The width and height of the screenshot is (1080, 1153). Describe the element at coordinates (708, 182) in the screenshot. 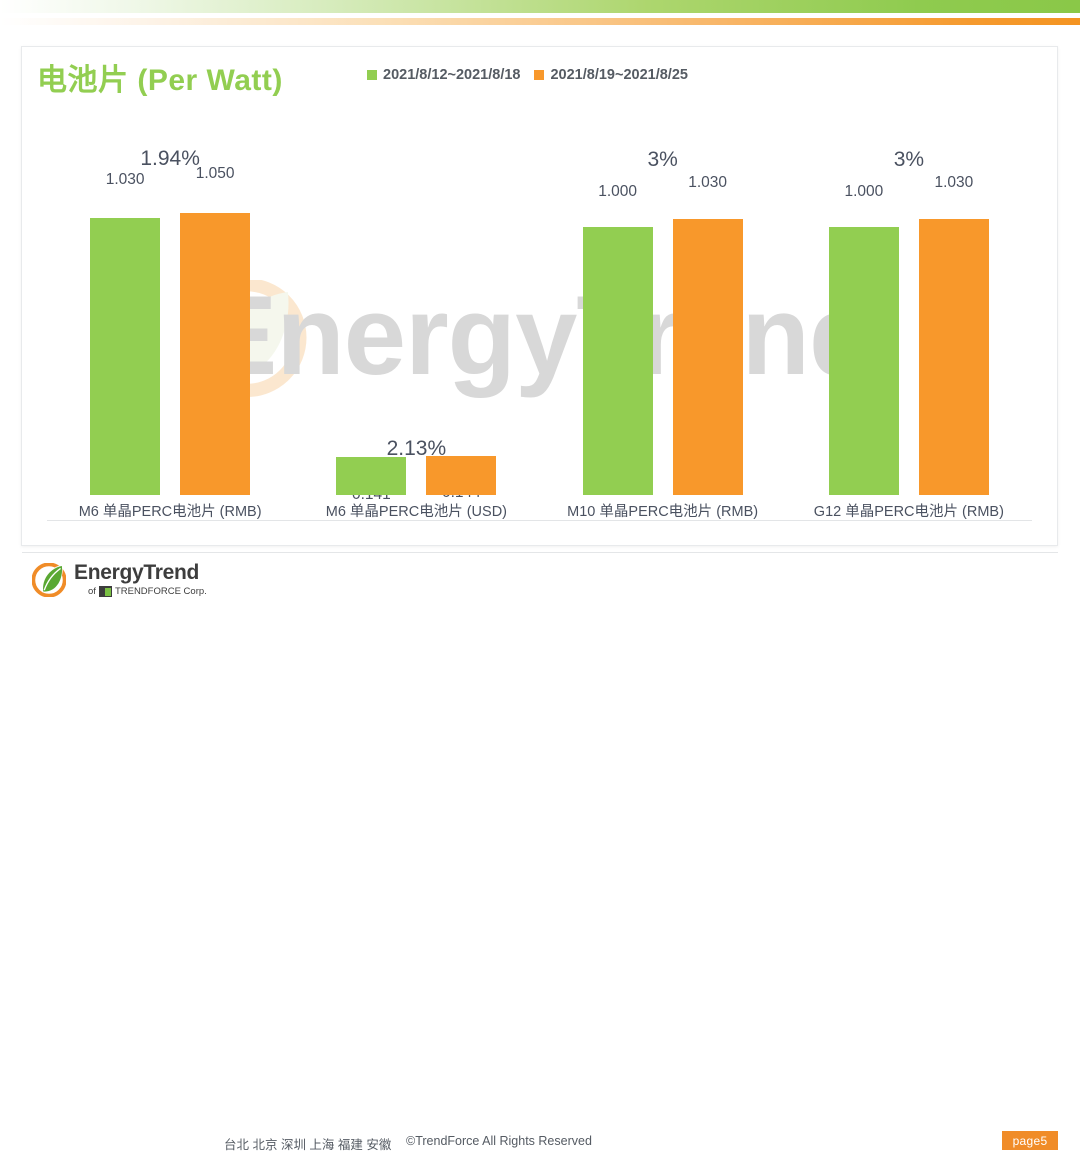

I see `value-label-2-1: 1.030` at that location.